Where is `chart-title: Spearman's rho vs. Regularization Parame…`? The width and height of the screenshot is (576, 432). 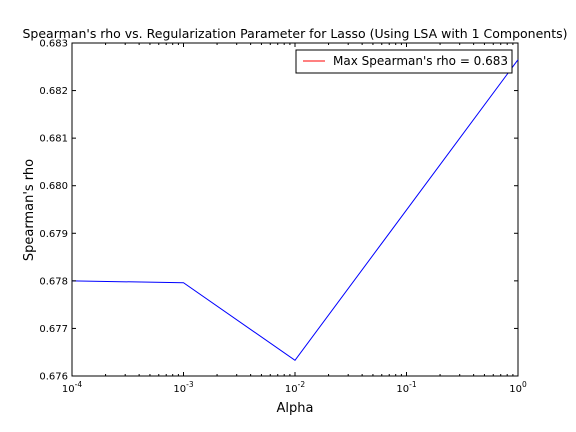 chart-title: Spearman's rho vs. Regularization Parame… is located at coordinates (294, 33).